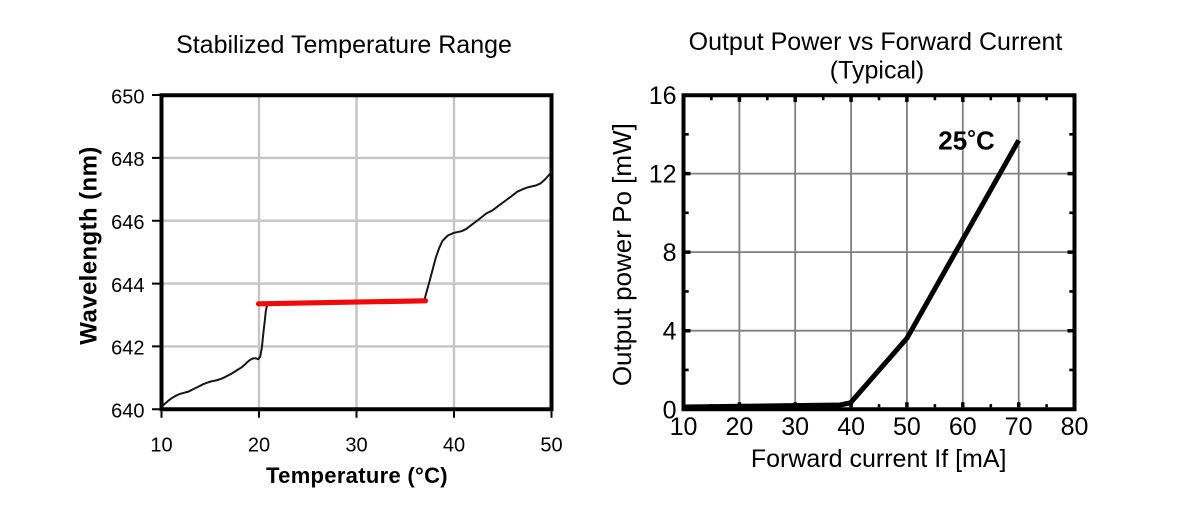 The height and width of the screenshot is (523, 1186). Describe the element at coordinates (877, 71) in the screenshot. I see `svg-text: (Typical)` at that location.